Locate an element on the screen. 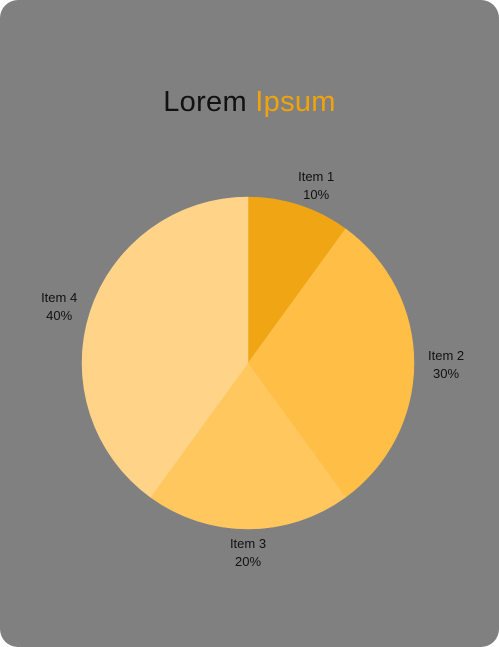  pie-label-name-item-3: Item 3 is located at coordinates (248, 543).